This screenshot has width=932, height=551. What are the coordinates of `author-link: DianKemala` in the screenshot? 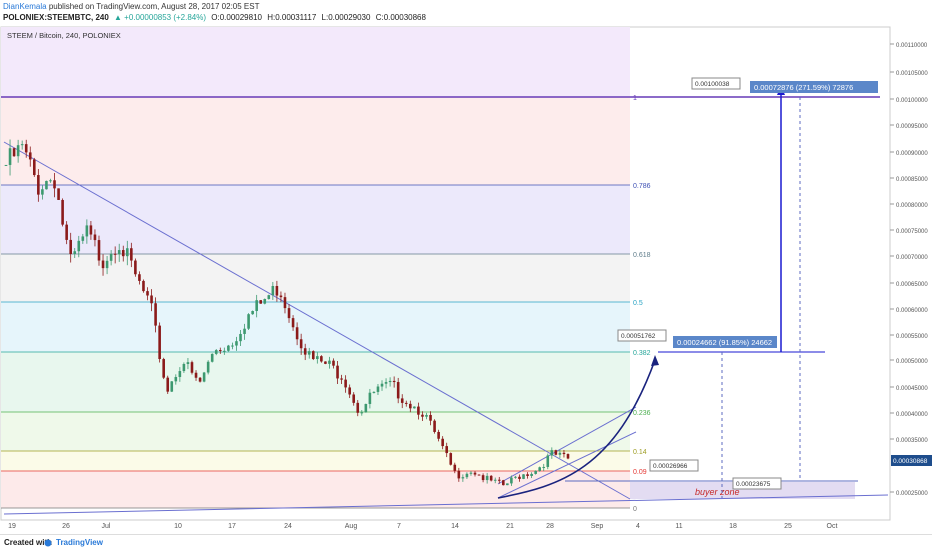 It's located at (25, 6).